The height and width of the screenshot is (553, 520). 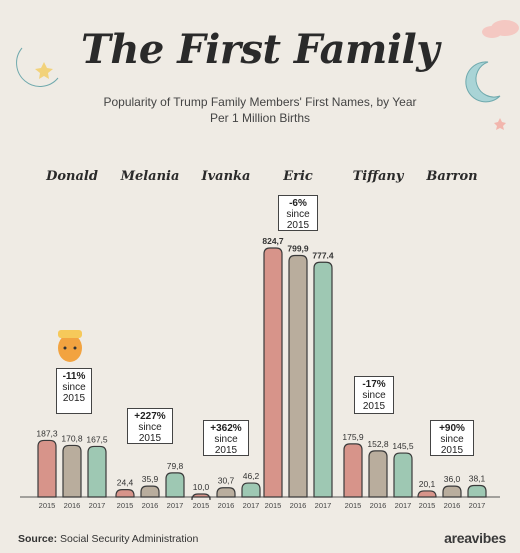 I want to click on data-label: 170,8, so click(x=72, y=438).